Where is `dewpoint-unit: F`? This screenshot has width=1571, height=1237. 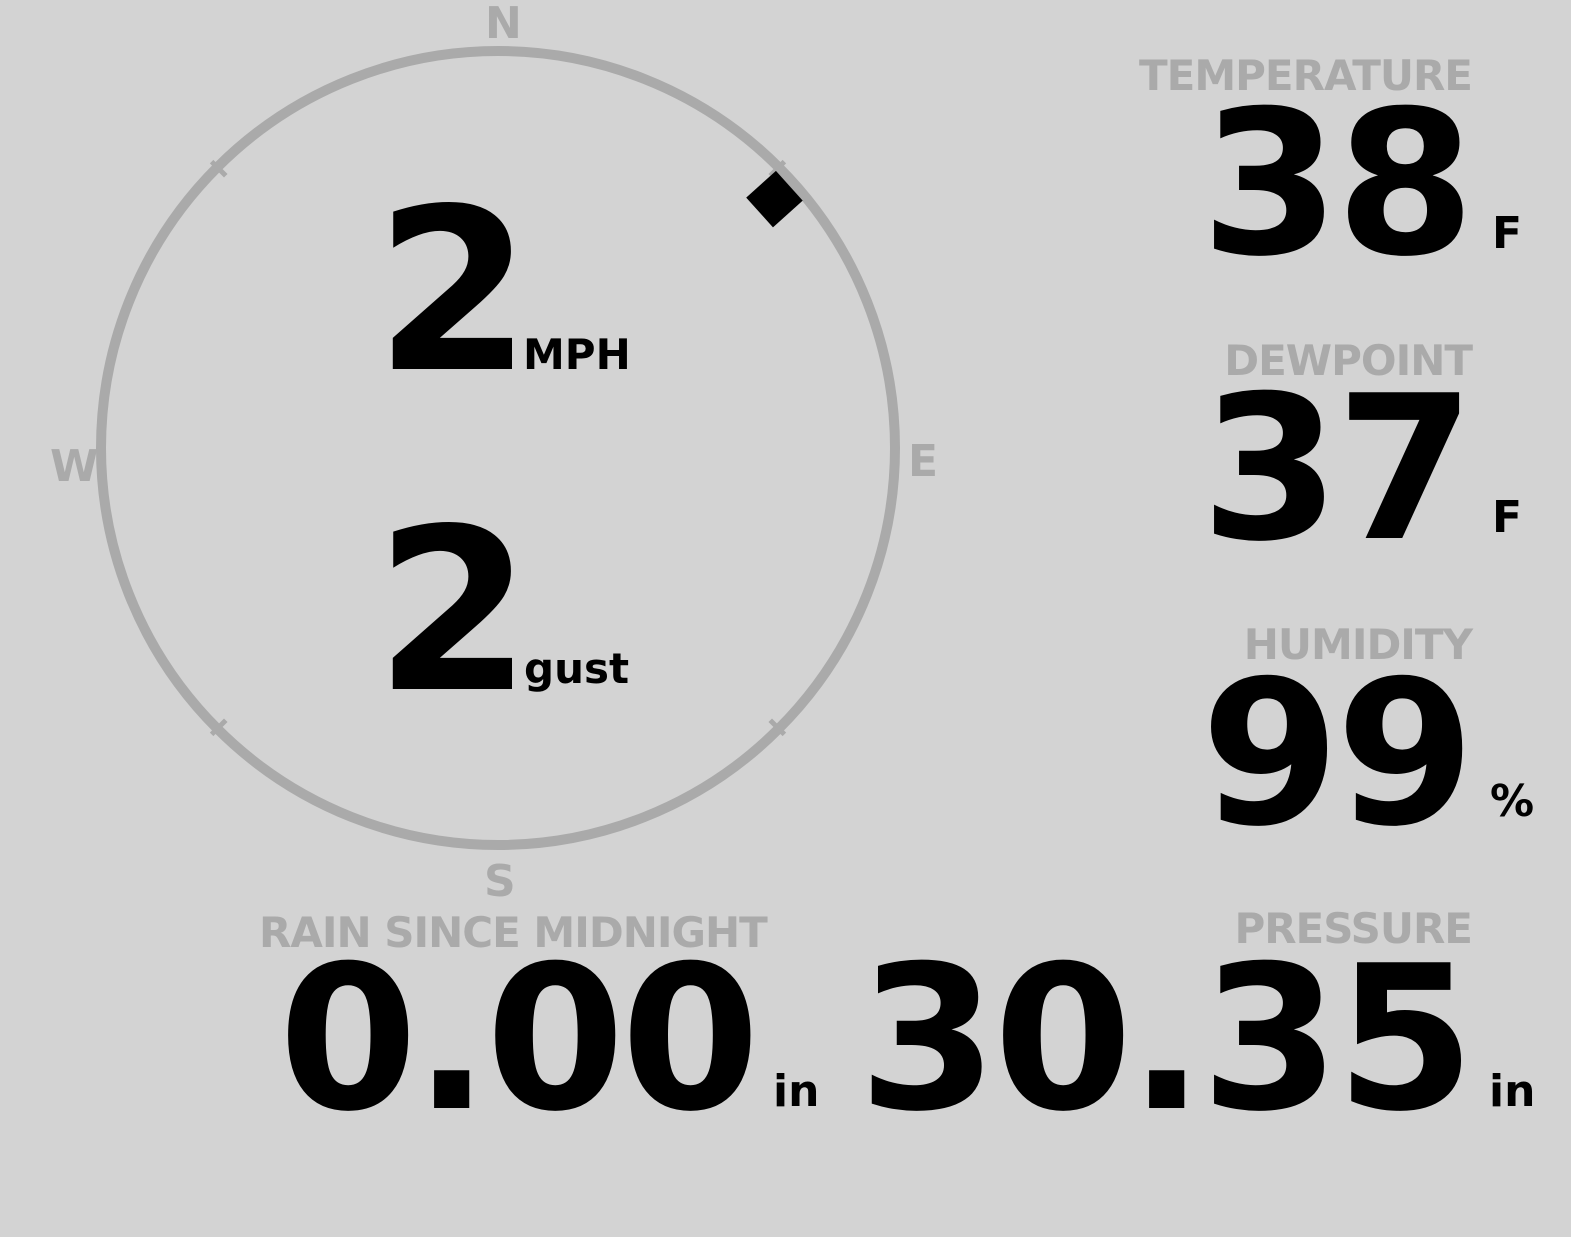
dewpoint-unit: F is located at coordinates (1507, 517).